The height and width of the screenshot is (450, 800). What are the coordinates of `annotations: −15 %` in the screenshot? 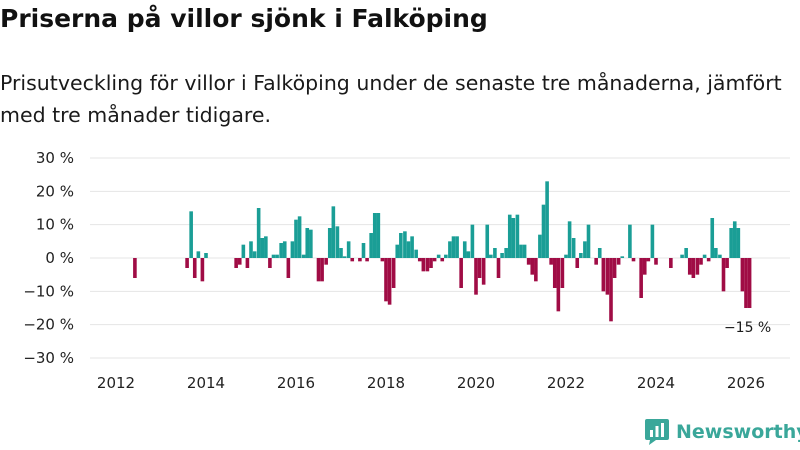 It's located at (747, 328).